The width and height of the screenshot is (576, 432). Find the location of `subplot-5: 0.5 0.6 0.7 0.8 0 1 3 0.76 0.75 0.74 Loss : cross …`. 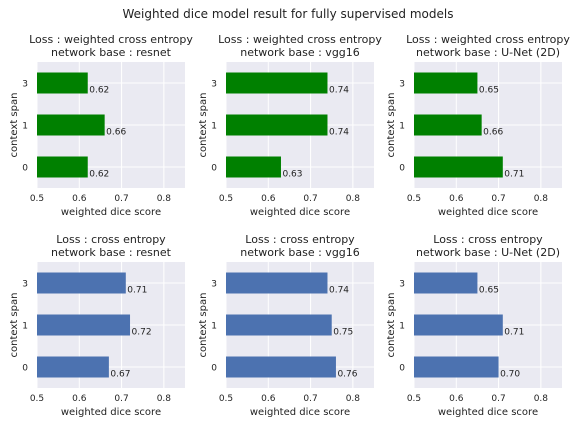

subplot-5: 0.5 0.6 0.7 0.8 0 1 3 0.76 0.75 0.74 Loss : cross … is located at coordinates (286, 325).